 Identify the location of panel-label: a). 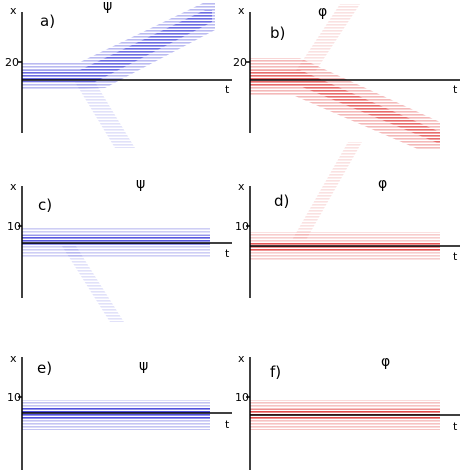
(47, 21).